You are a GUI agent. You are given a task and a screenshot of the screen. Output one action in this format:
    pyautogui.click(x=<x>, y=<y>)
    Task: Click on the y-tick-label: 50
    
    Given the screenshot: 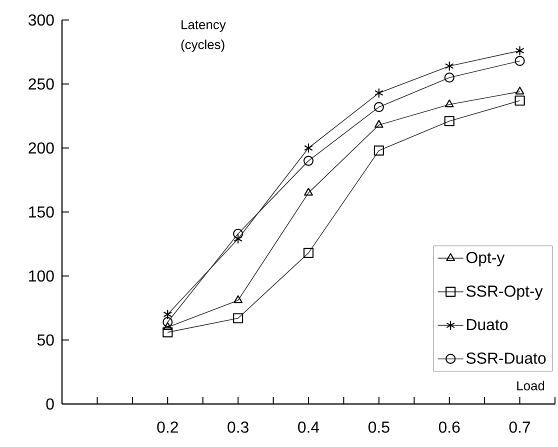 What is the action you would take?
    pyautogui.click(x=45, y=340)
    